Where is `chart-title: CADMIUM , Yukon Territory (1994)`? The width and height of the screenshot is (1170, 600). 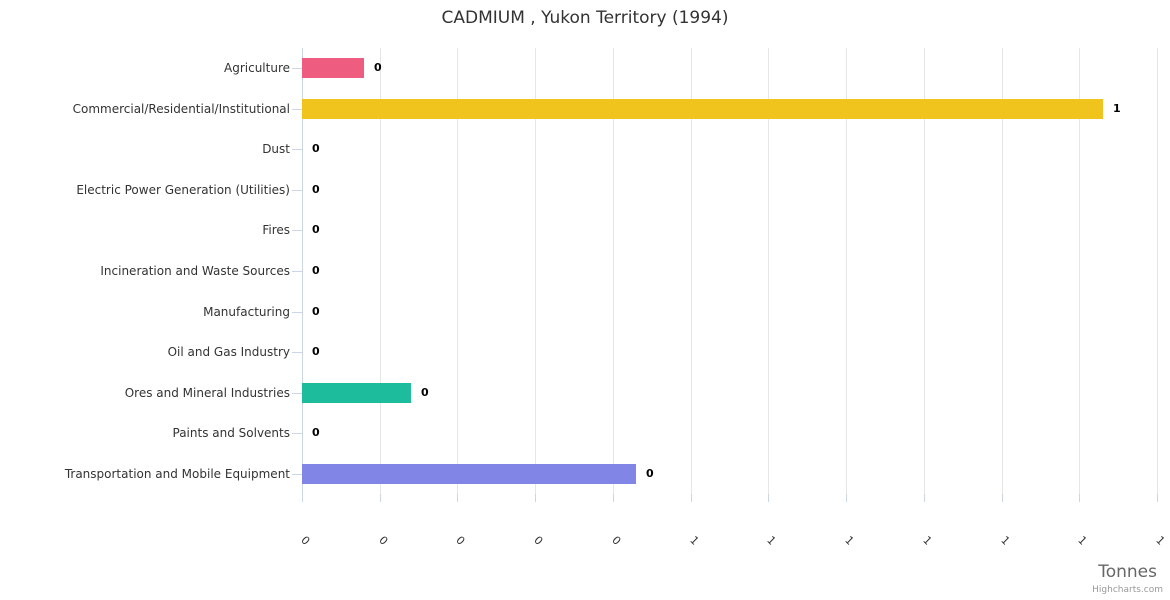
chart-title: CADMIUM , Yukon Territory (1994) is located at coordinates (585, 18).